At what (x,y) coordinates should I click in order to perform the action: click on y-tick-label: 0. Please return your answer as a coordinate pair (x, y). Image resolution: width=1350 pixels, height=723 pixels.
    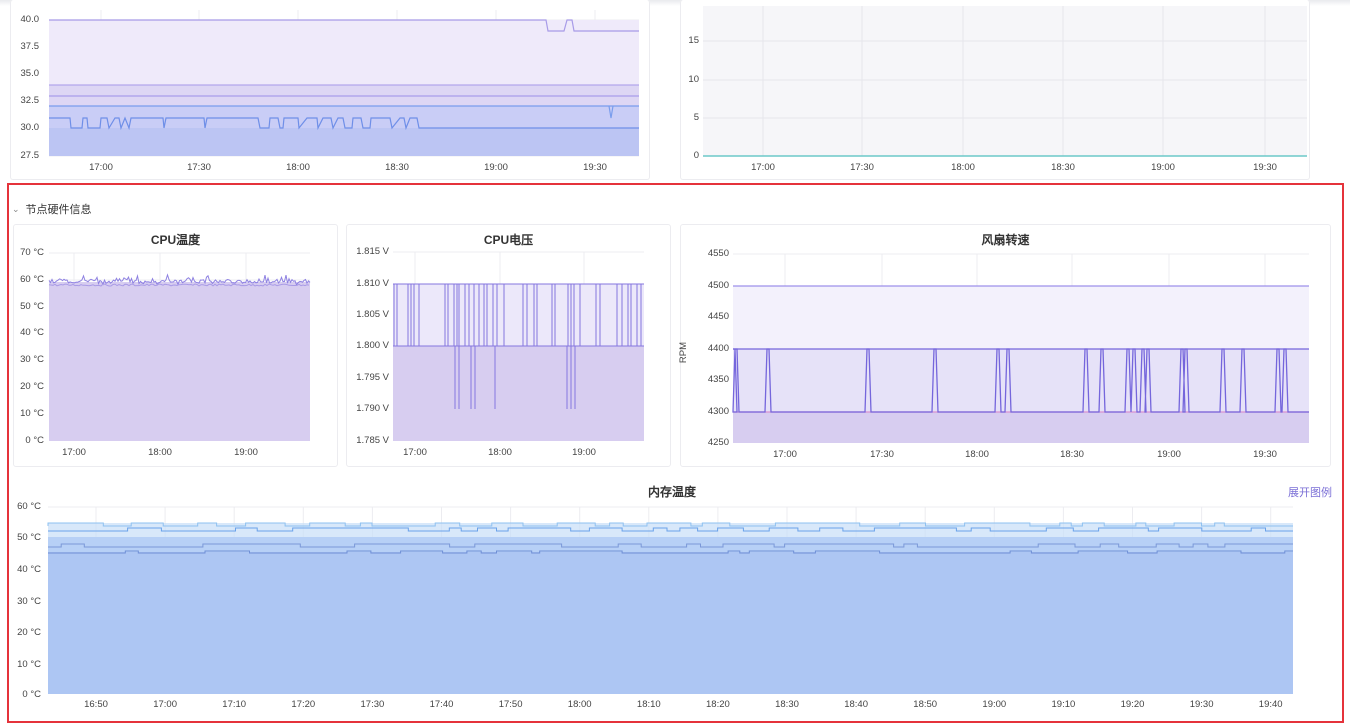
    Looking at the image, I should click on (696, 155).